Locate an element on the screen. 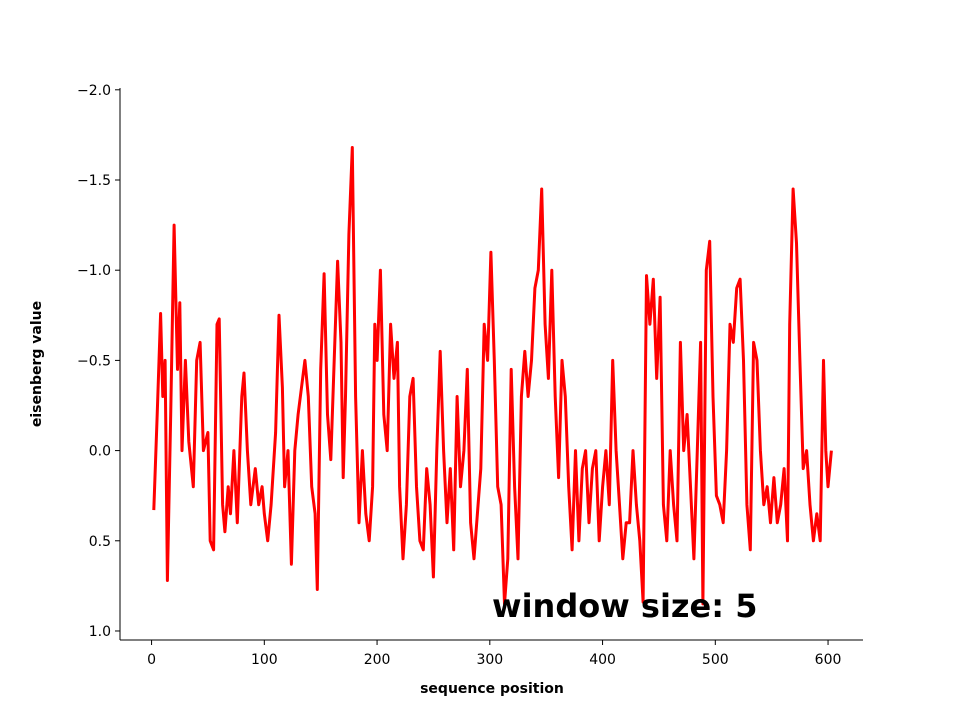  annotation: window size: 5 is located at coordinates (624, 606).